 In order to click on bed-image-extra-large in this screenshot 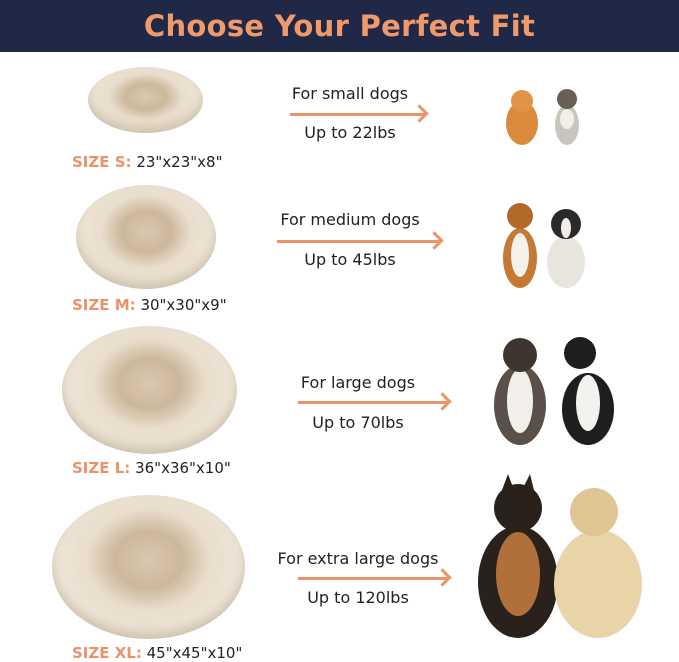, I will do `click(148, 567)`.